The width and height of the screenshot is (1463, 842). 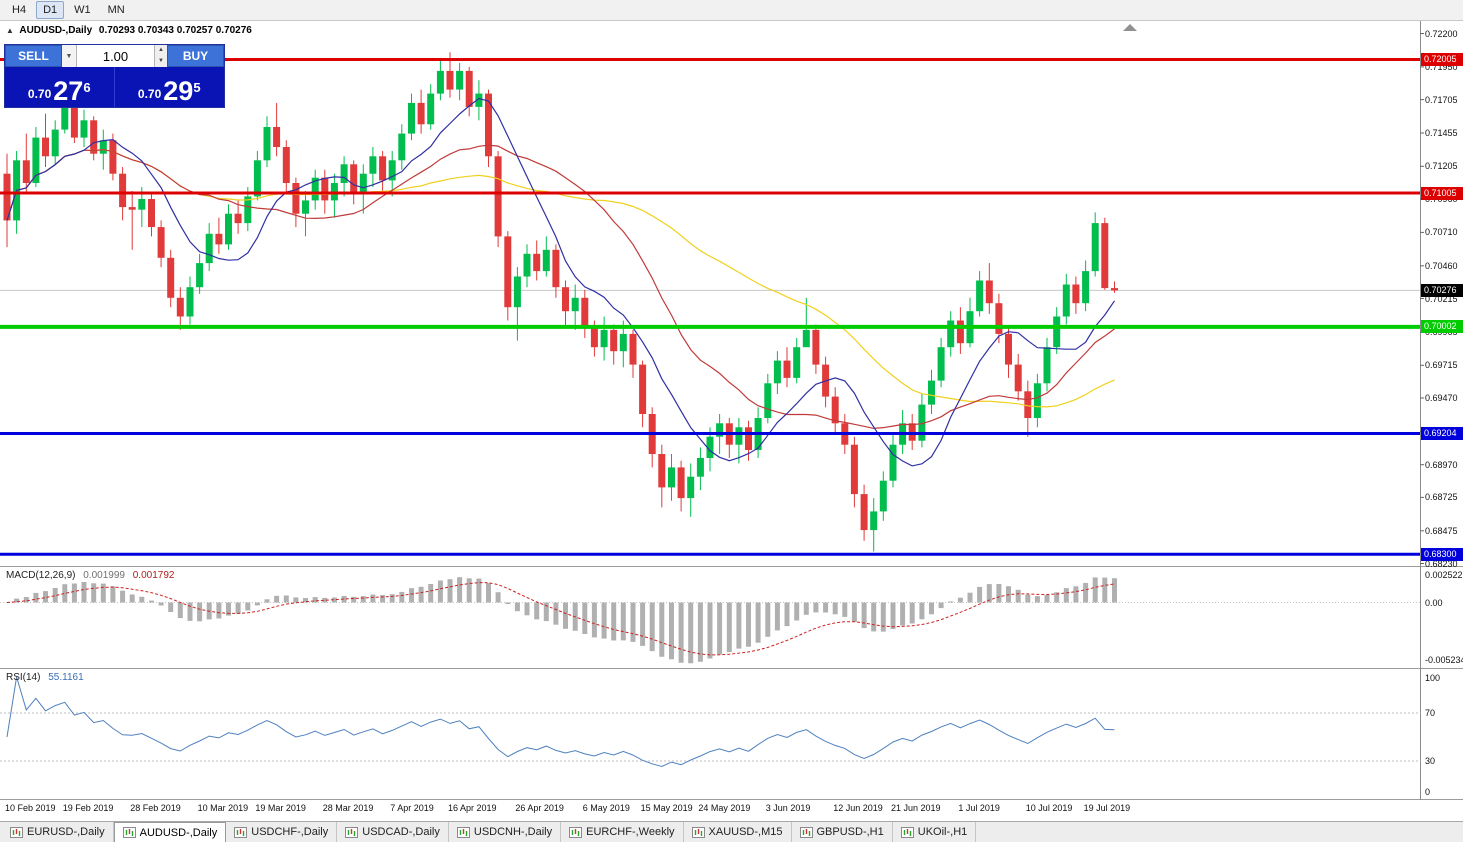 What do you see at coordinates (630, 832) in the screenshot?
I see `tab-label: EURCHF-,Weekly` at bounding box center [630, 832].